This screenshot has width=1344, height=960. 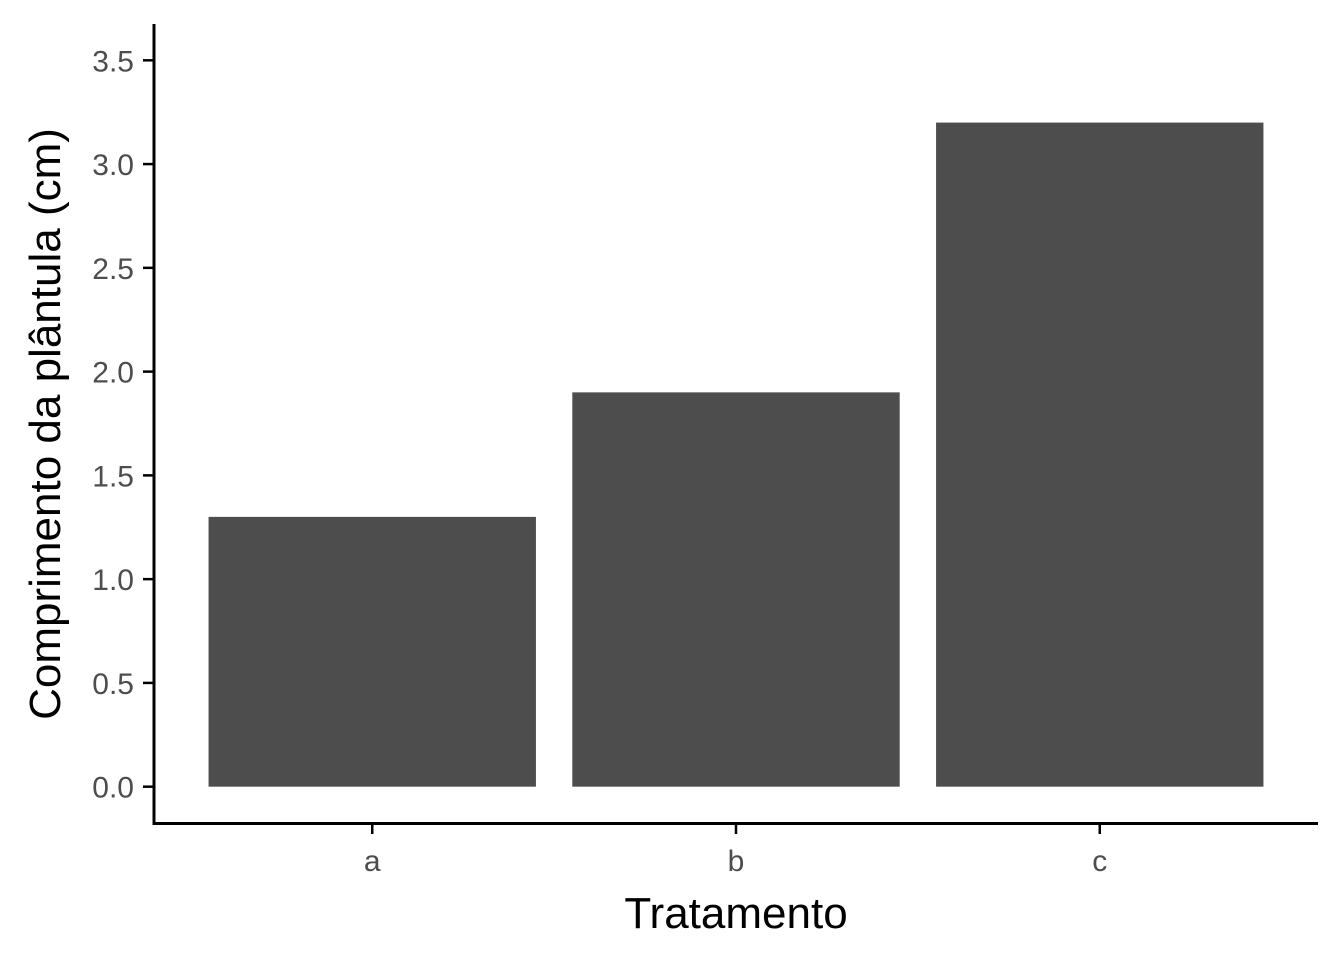 What do you see at coordinates (113, 476) in the screenshot?
I see `y-tick-label-1.5: 1.5` at bounding box center [113, 476].